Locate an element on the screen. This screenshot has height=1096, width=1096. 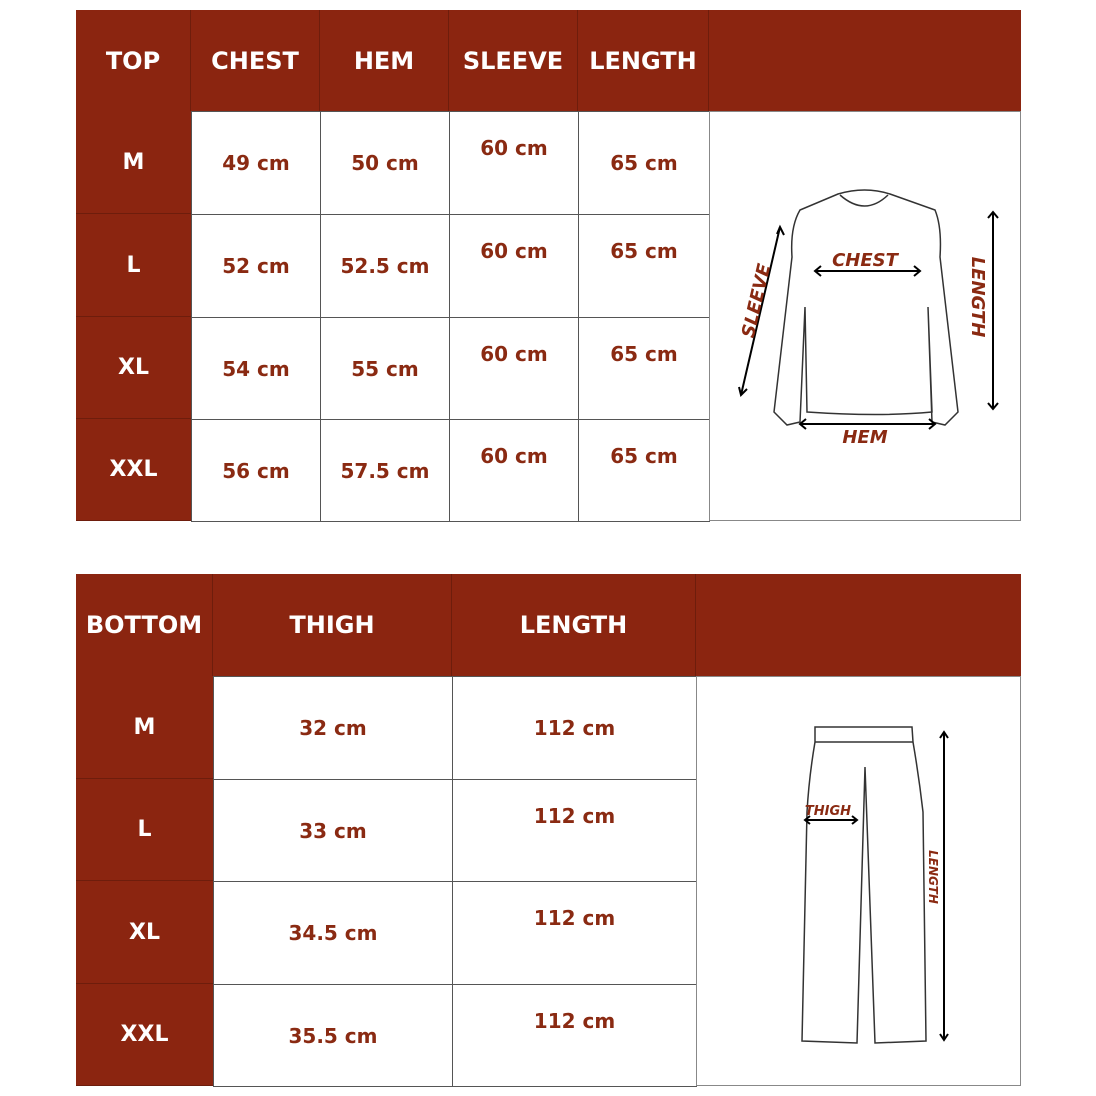
top-chest-cell: 56 cm is located at coordinates (256, 470).